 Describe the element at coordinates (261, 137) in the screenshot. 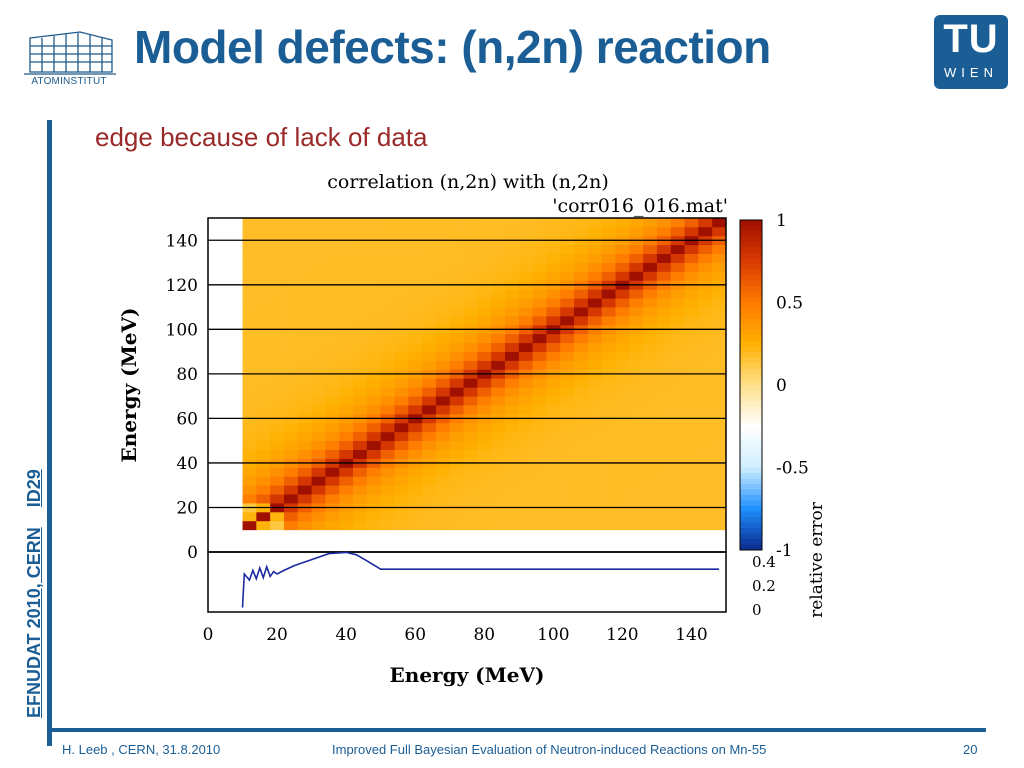

I see `slide-subtitle: edge because of lack of data` at that location.